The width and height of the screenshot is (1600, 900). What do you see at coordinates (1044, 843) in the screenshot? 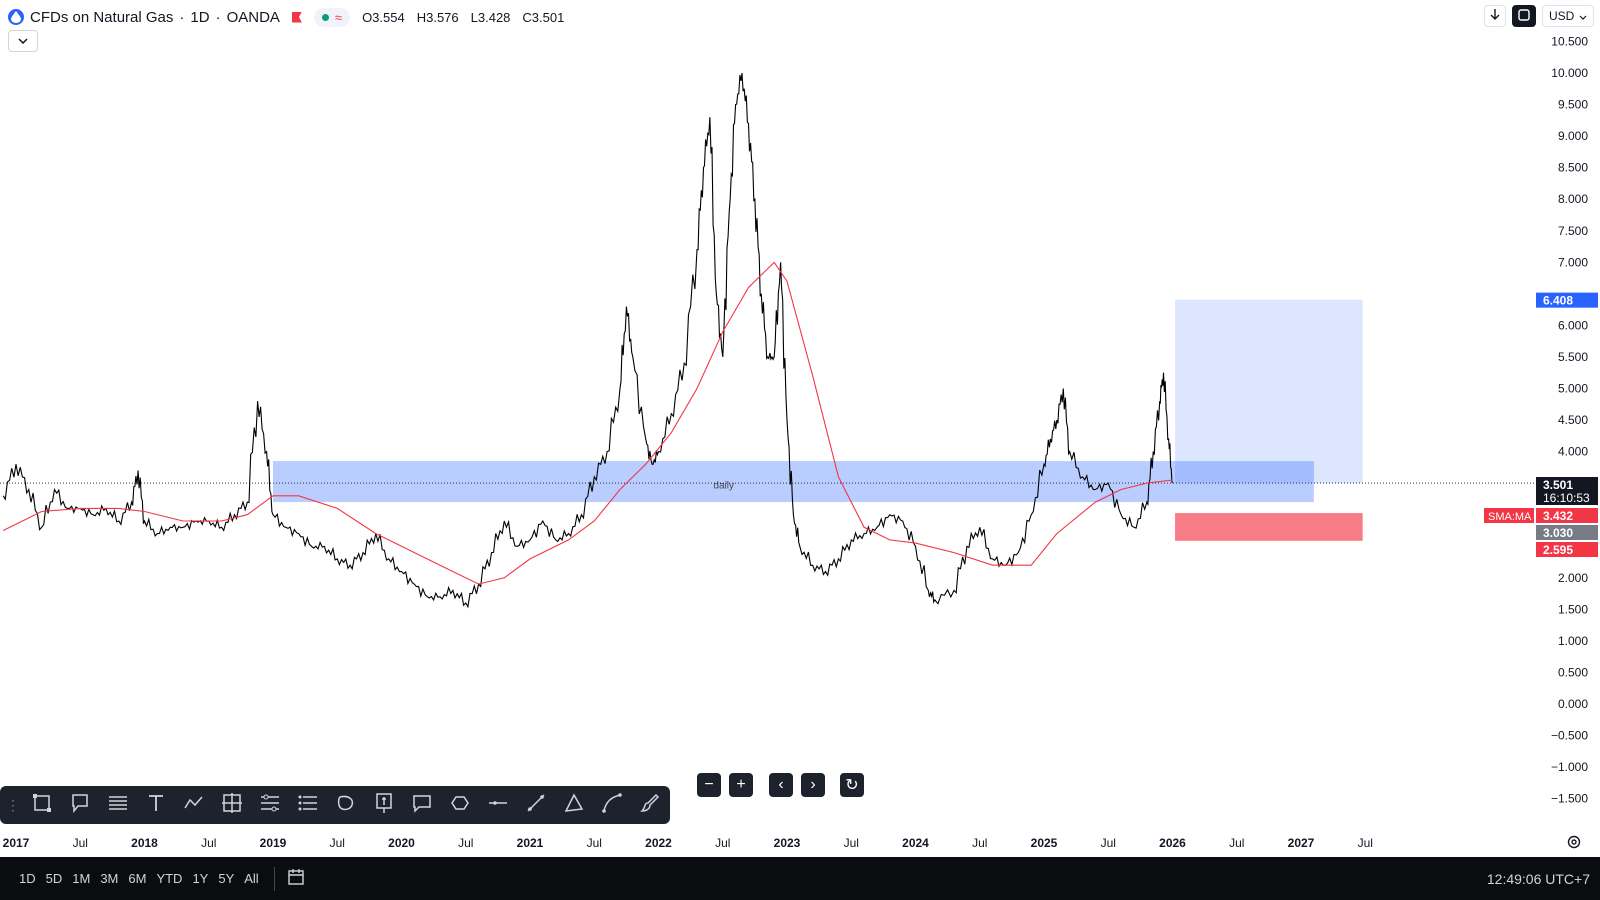
I see `time-axis-tick-label: 2025` at bounding box center [1044, 843].